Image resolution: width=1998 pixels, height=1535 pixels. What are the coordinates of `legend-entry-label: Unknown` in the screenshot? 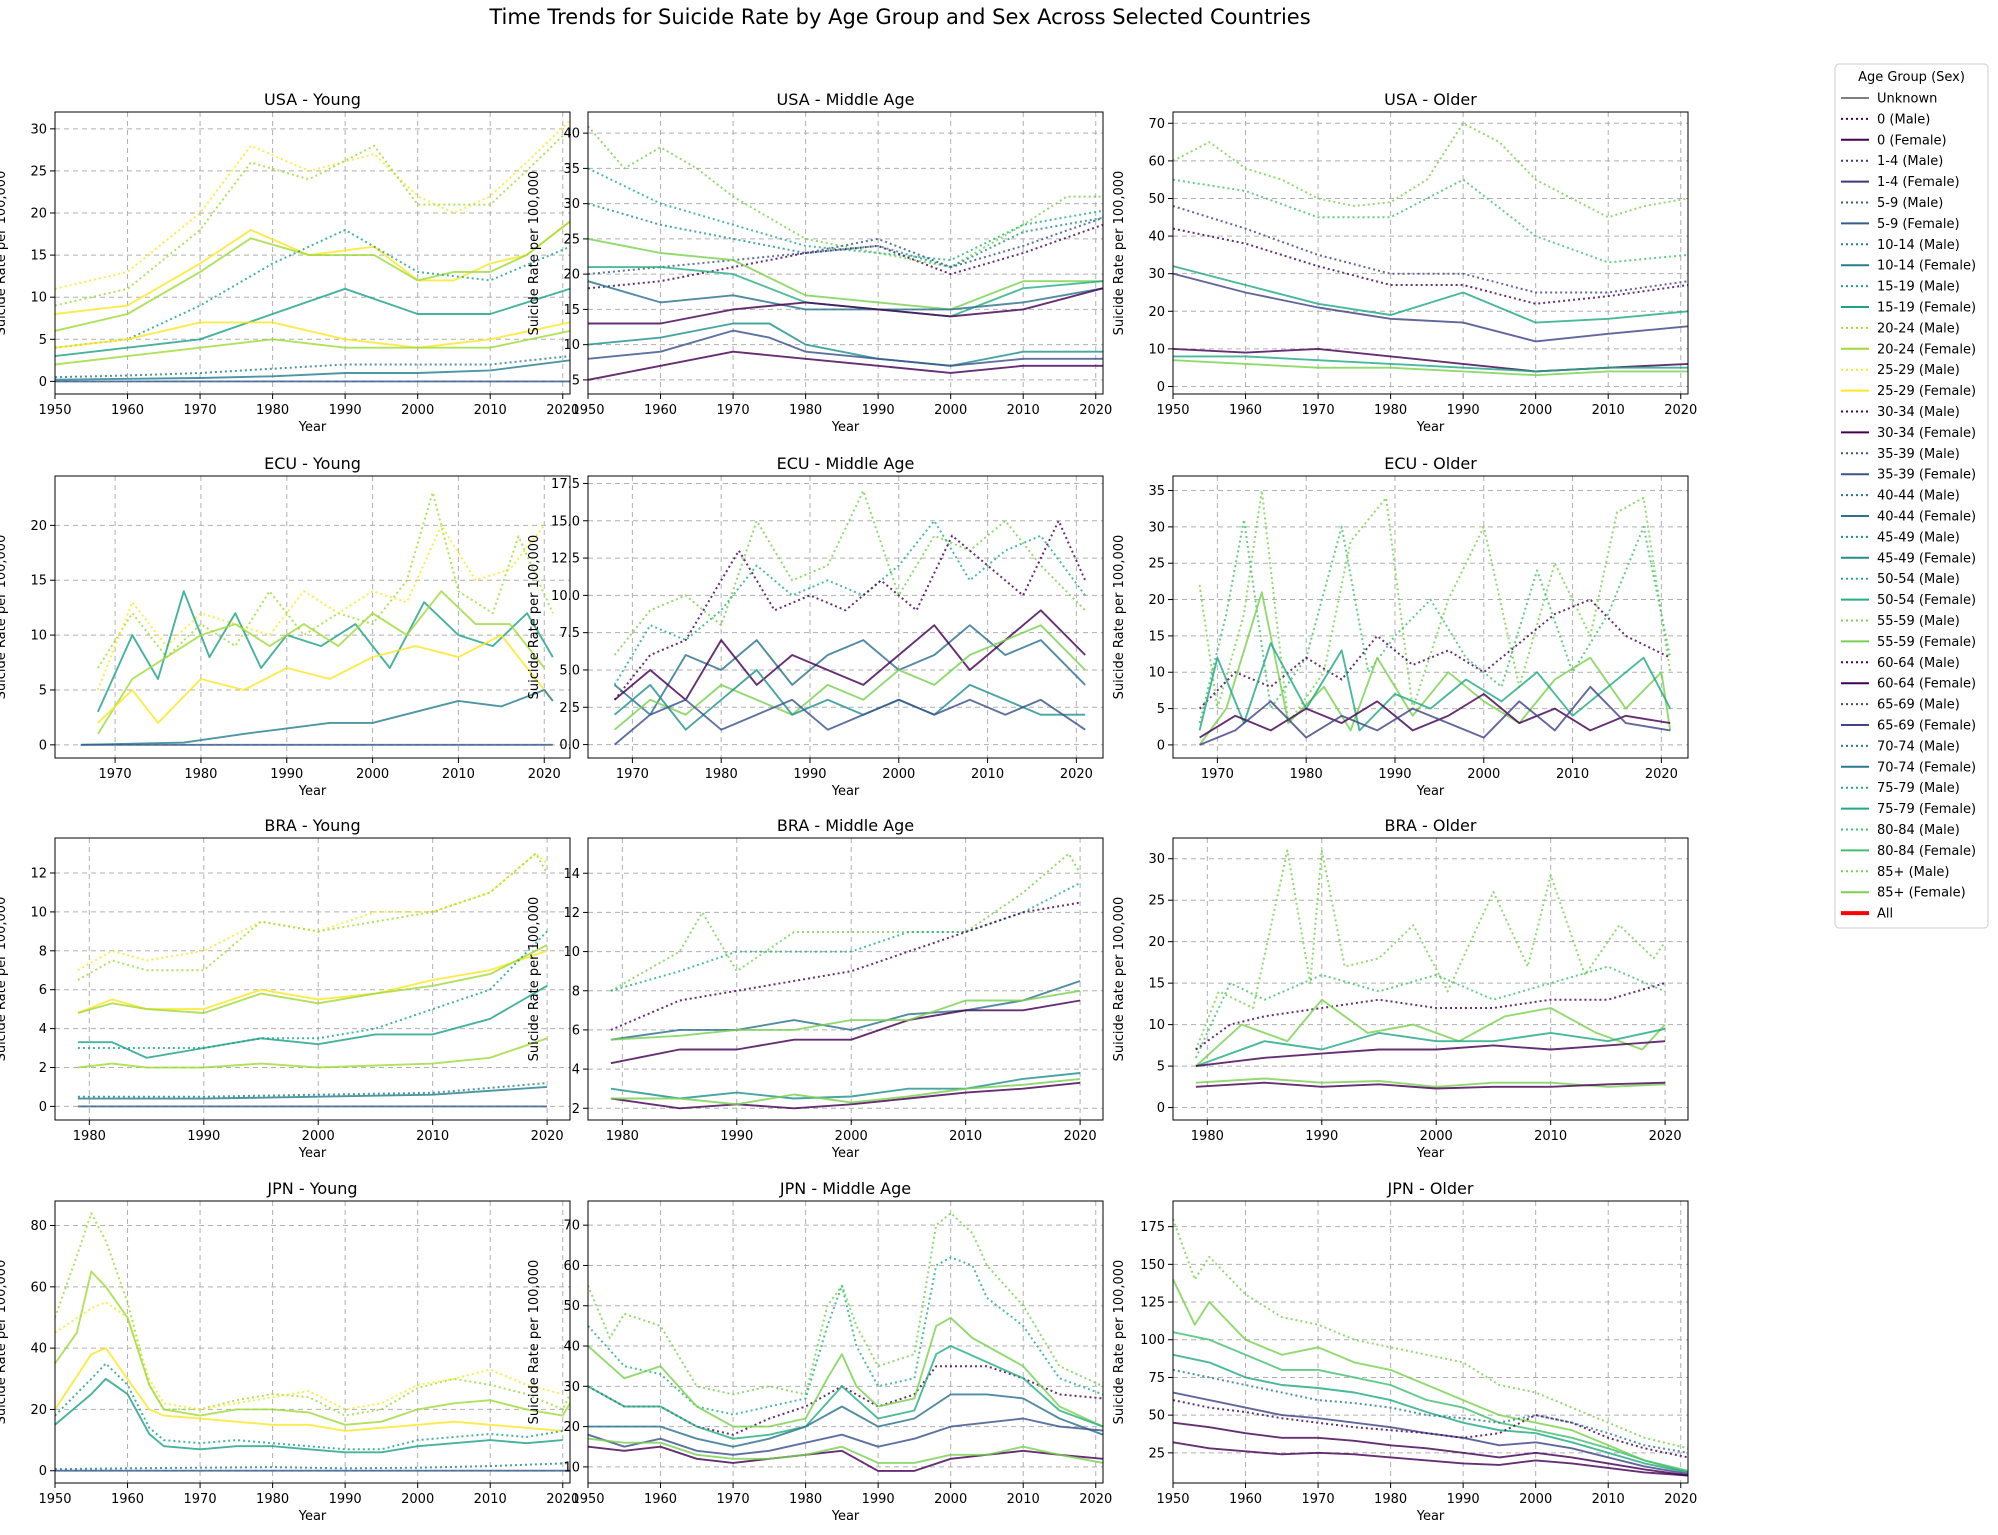 It's located at (1907, 99).